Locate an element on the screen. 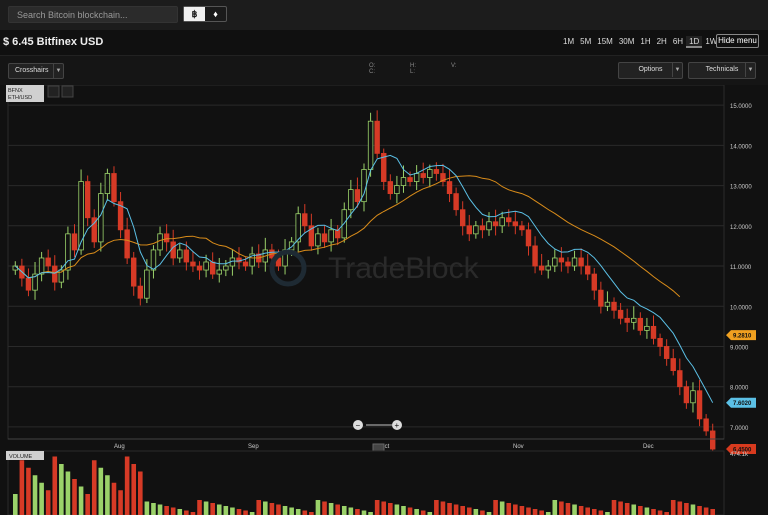 The height and width of the screenshot is (515, 768). timeframe-1w: 1W is located at coordinates (711, 41).